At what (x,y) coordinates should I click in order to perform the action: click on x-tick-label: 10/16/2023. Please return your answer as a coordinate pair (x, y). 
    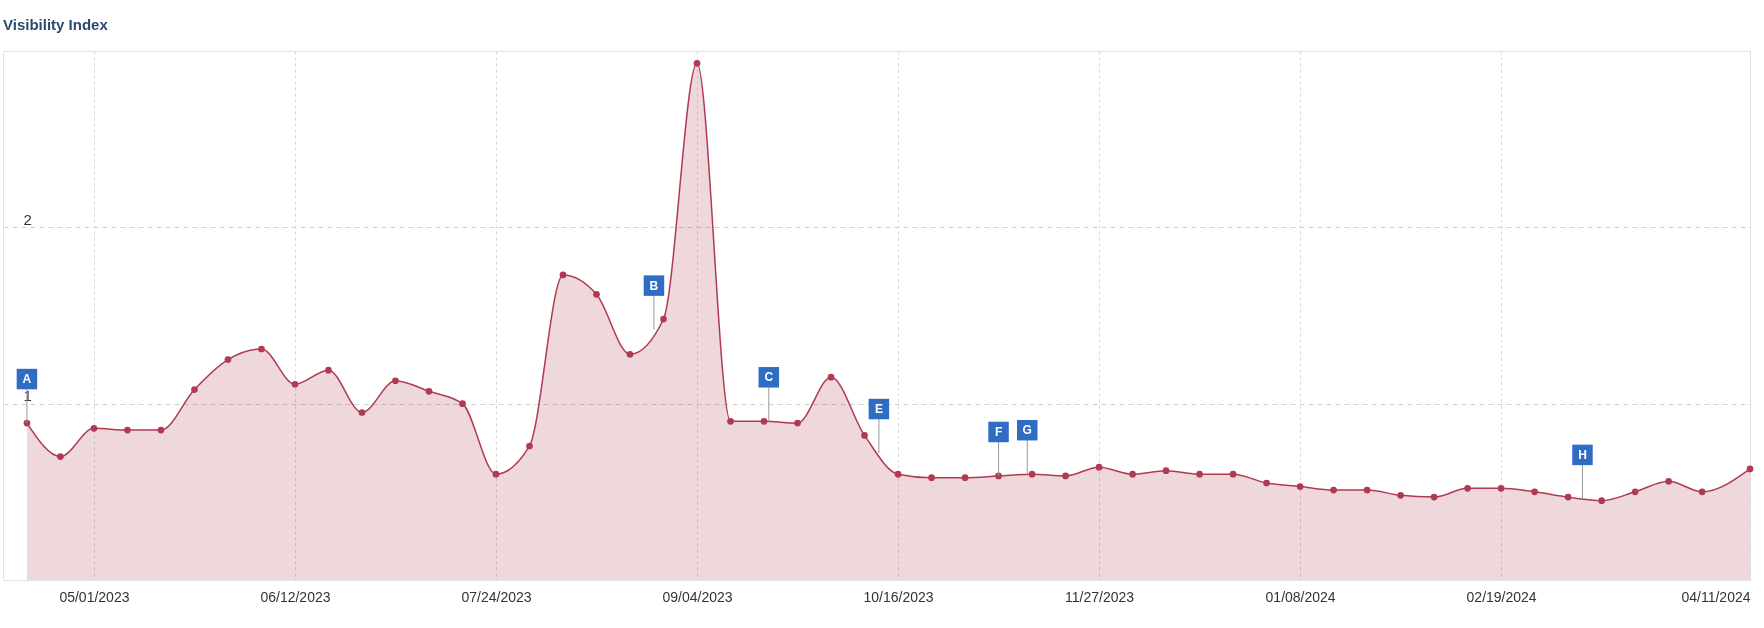
    Looking at the image, I should click on (898, 596).